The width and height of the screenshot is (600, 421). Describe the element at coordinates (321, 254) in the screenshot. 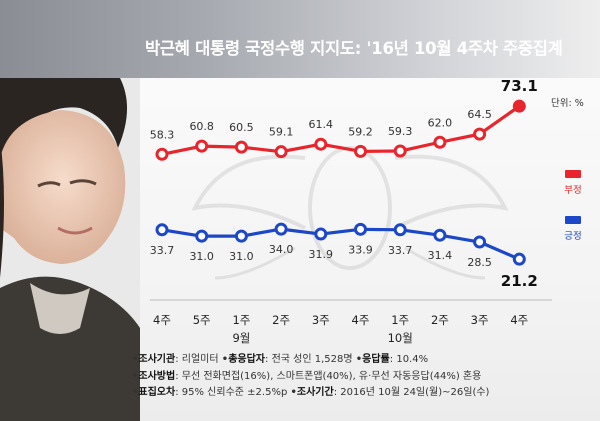

I see `data-label-positive: 31.9` at that location.